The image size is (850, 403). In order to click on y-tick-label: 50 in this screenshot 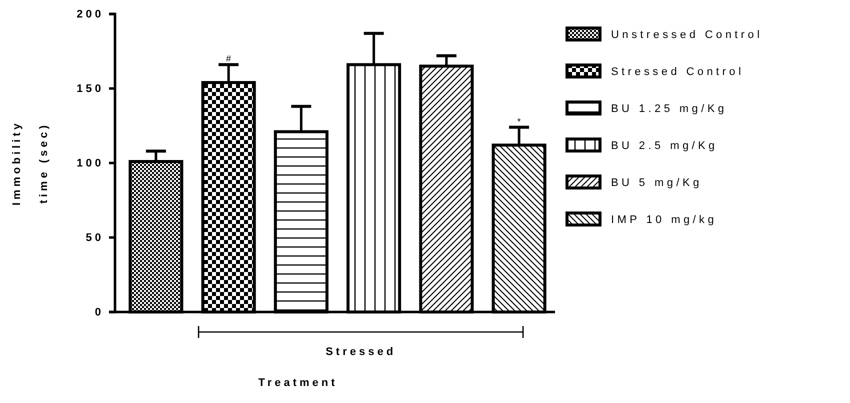, I will do `click(95, 238)`.